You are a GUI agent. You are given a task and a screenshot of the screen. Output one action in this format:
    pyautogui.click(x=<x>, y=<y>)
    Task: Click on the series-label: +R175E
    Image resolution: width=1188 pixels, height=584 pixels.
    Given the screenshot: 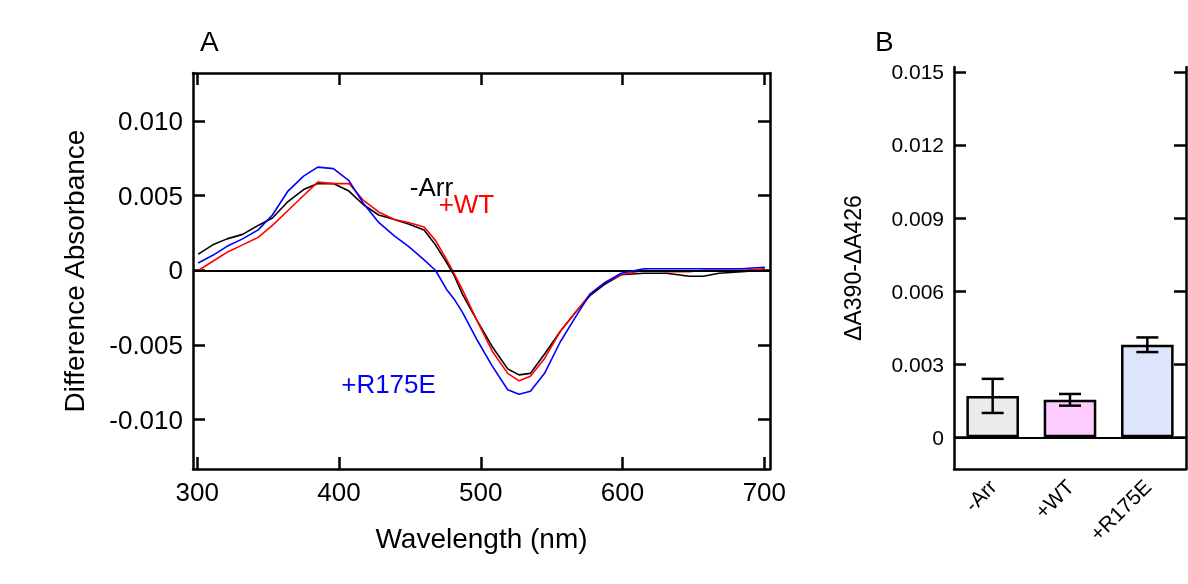 What is the action you would take?
    pyautogui.click(x=388, y=383)
    